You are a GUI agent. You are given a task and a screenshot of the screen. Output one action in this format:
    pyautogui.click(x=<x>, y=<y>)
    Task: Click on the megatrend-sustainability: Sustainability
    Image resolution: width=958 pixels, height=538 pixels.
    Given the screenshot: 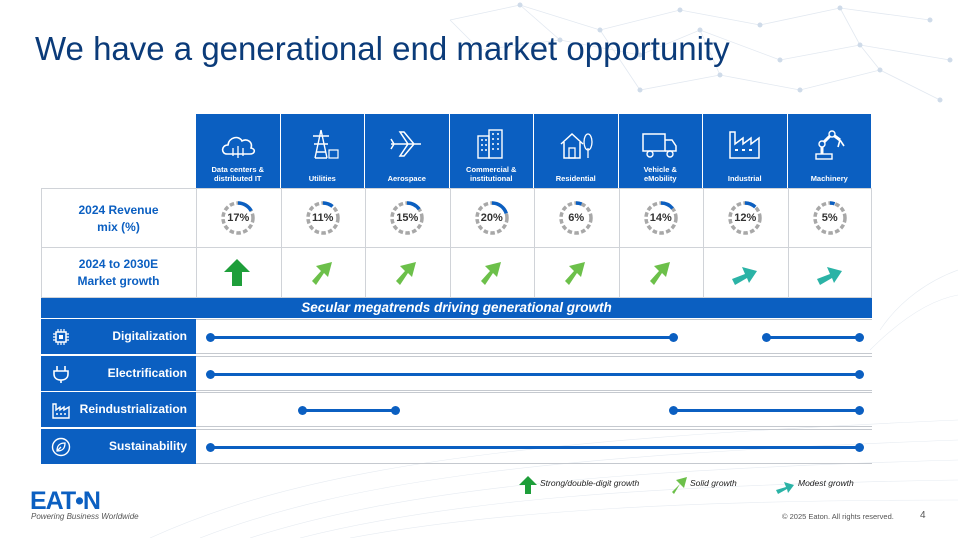 What is the action you would take?
    pyautogui.click(x=118, y=446)
    